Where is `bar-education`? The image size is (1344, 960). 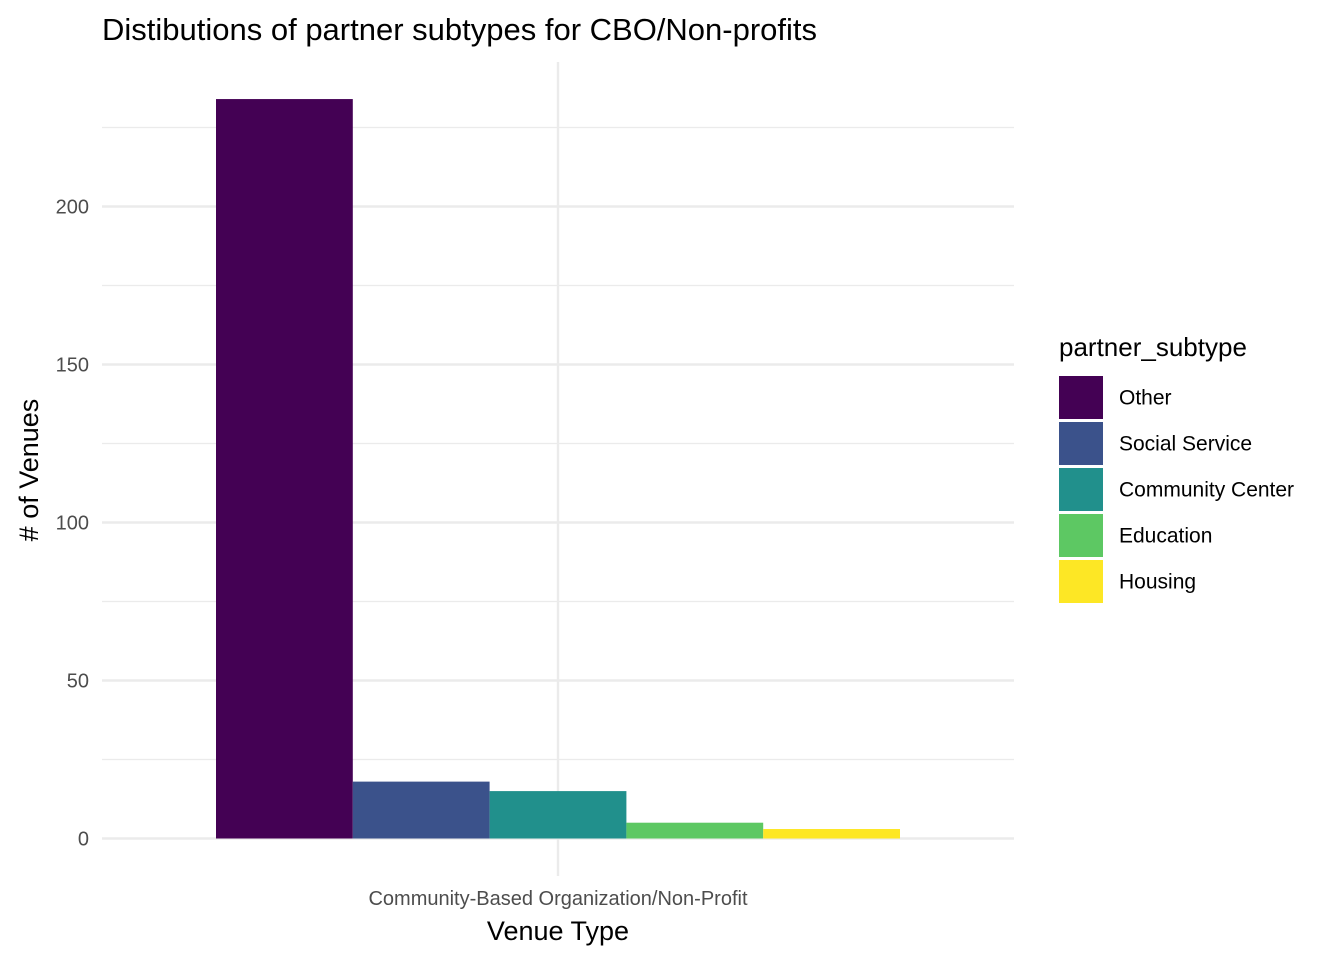 bar-education is located at coordinates (695, 830).